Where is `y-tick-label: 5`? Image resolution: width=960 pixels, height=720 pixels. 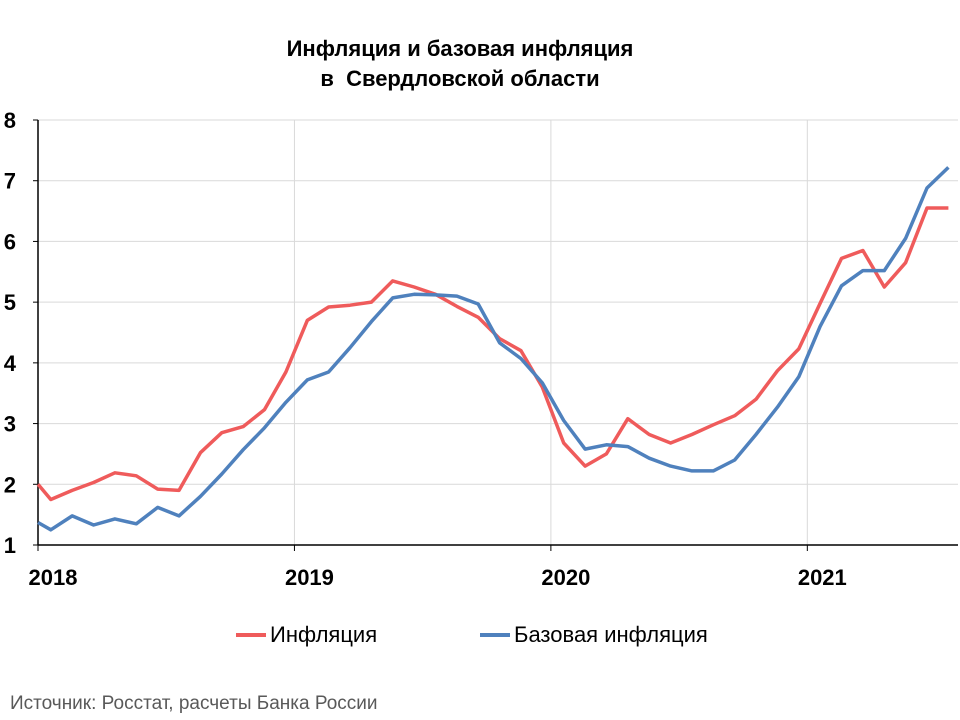
y-tick-label: 5 is located at coordinates (10, 302).